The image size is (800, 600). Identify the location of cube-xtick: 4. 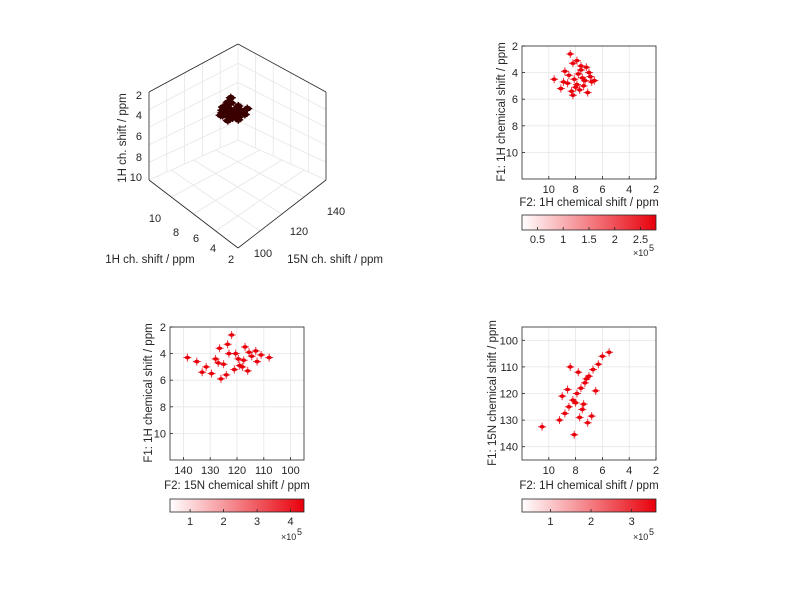
(213, 249).